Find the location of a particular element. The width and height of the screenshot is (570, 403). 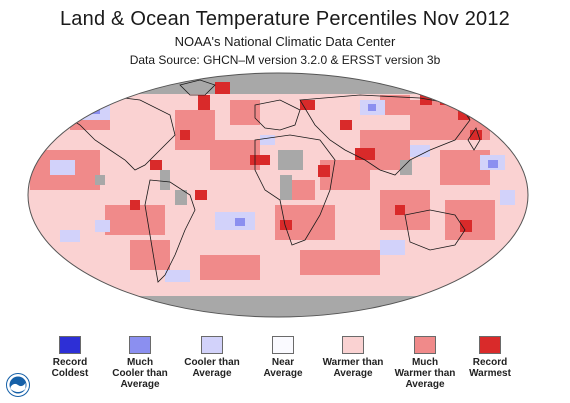

legend-item: Near Average is located at coordinates (283, 357).